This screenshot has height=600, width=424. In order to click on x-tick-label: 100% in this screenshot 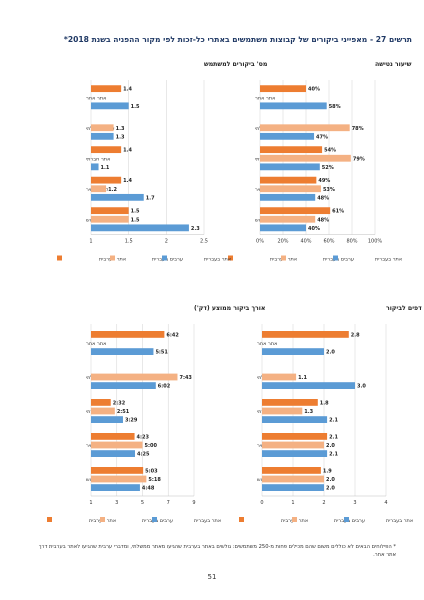, I will do `click(375, 242)`.